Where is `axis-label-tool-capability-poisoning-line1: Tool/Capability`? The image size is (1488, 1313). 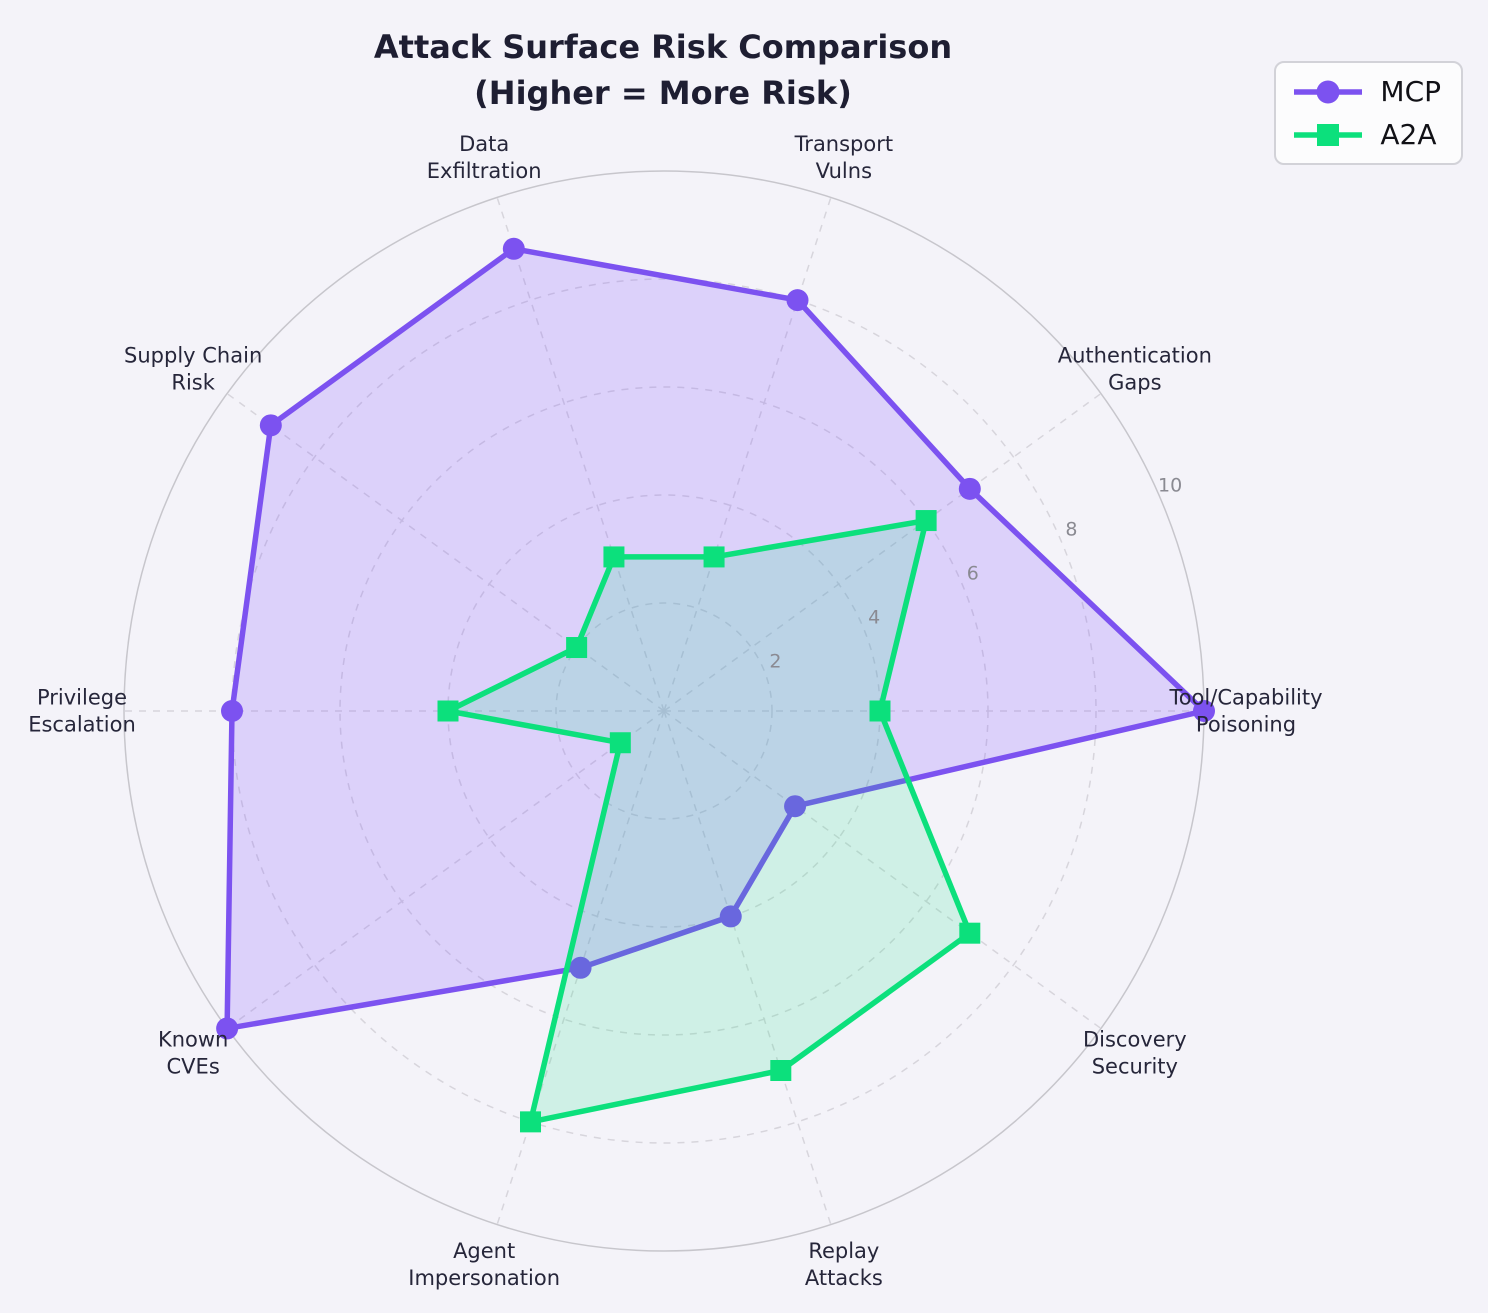
axis-label-tool-capability-poisoning-line1: Tool/Capability is located at coordinates (1245, 698).